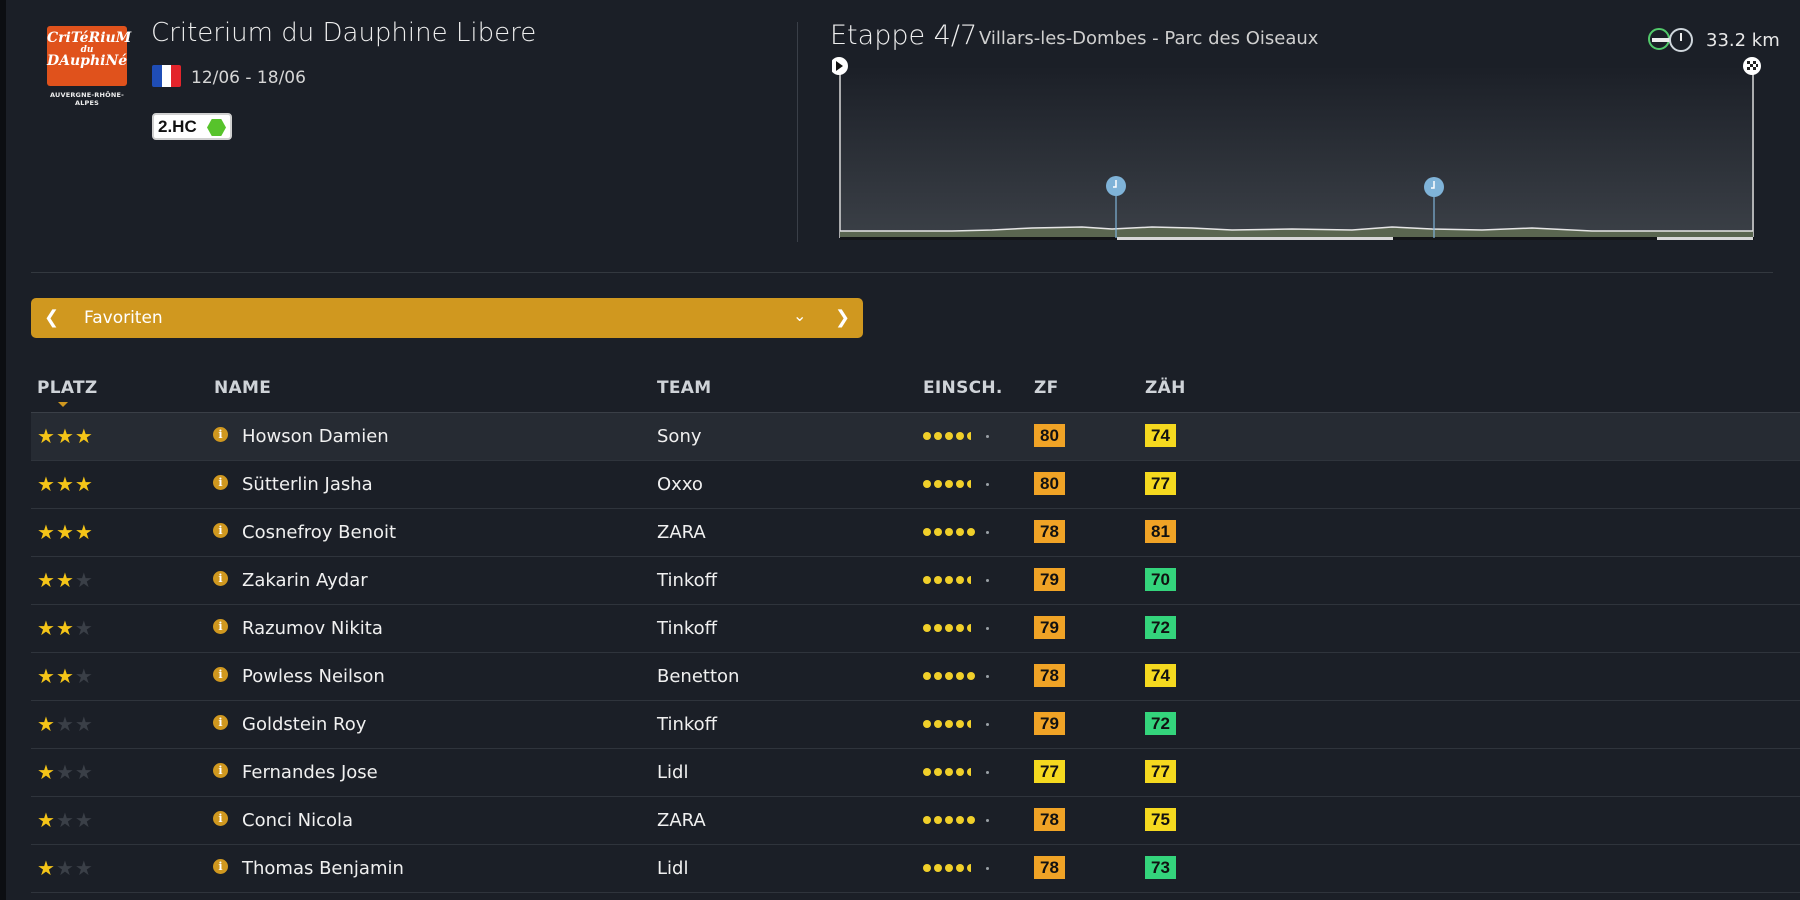 The width and height of the screenshot is (1800, 900). What do you see at coordinates (305, 580) in the screenshot?
I see `rider-name: Zakarin Aydar` at bounding box center [305, 580].